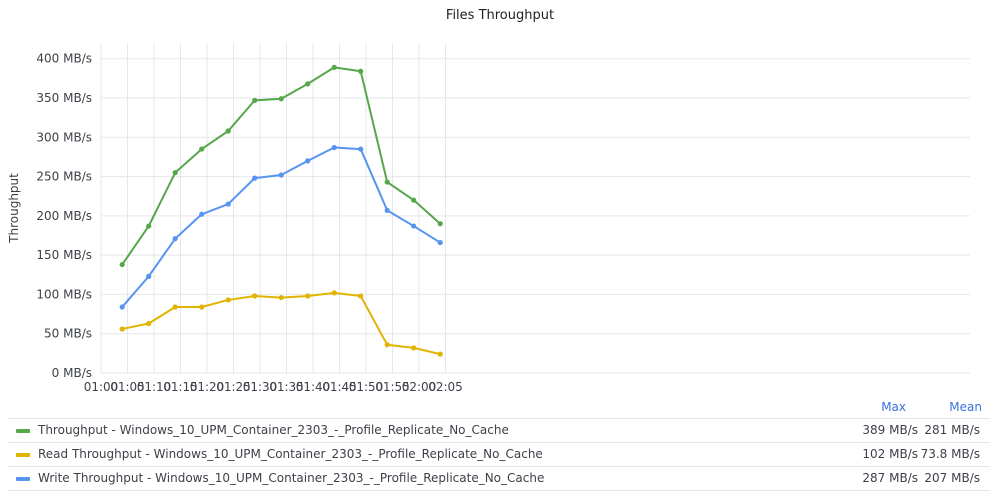 The width and height of the screenshot is (1000, 500). Describe the element at coordinates (260, 387) in the screenshot. I see `x-tick-label: 01:30` at that location.